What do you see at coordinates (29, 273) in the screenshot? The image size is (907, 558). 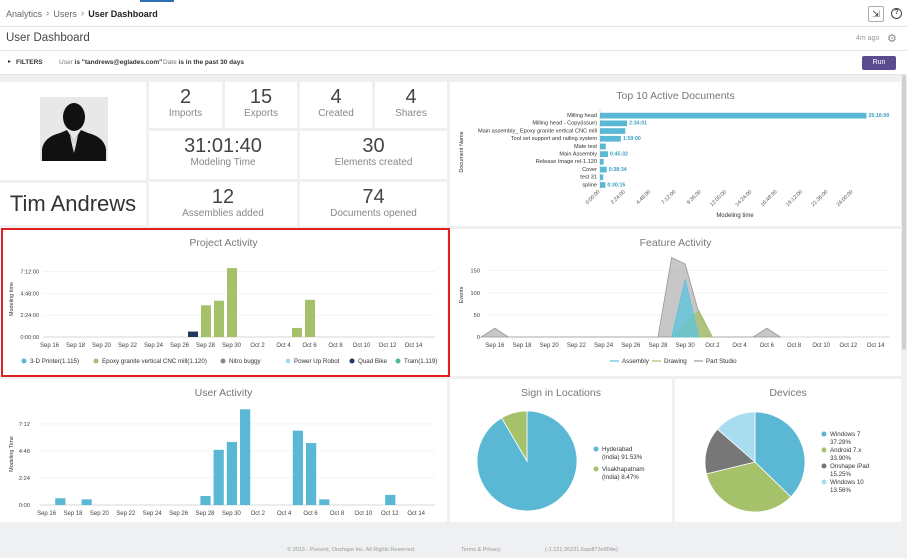 I see `y-tick-label: 7:12:00` at bounding box center [29, 273].